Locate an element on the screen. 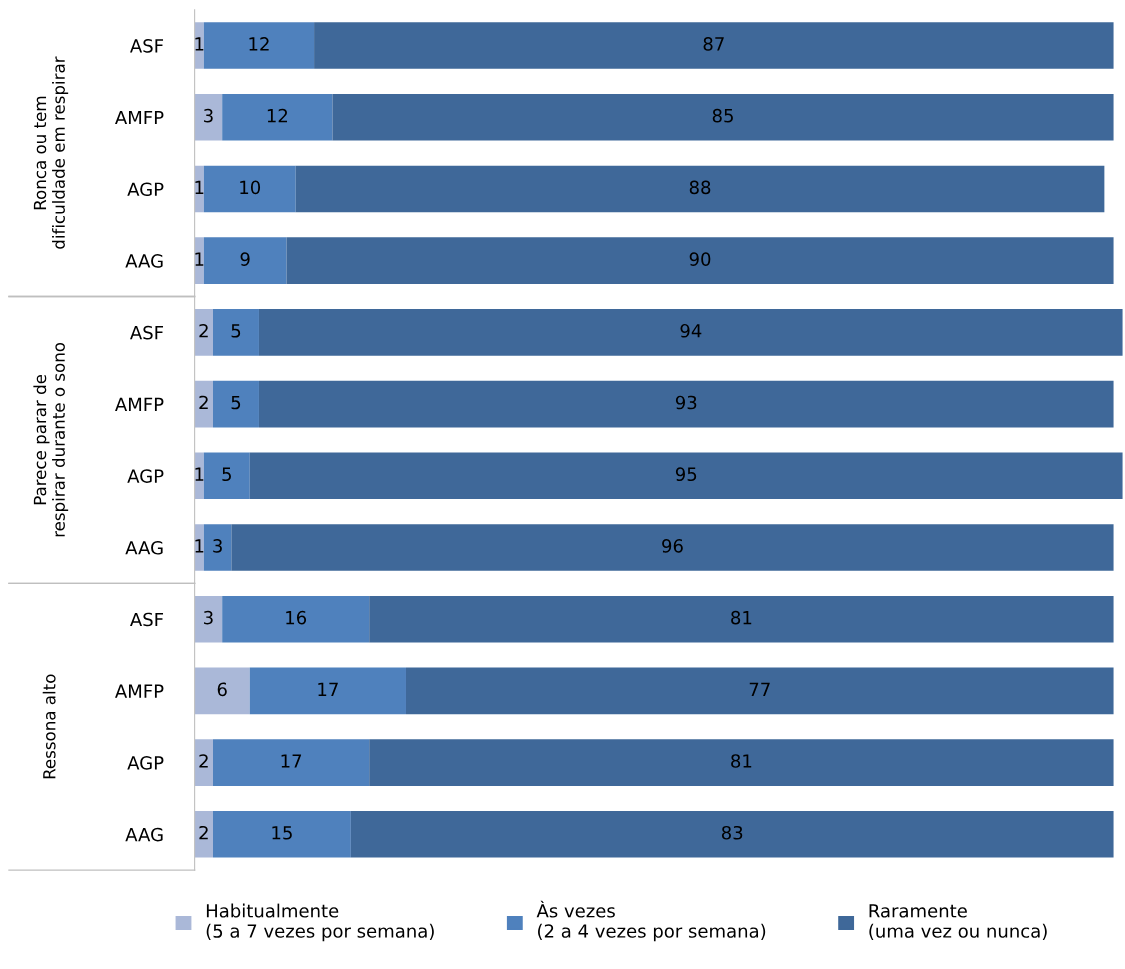  data-label: 94 is located at coordinates (691, 330).